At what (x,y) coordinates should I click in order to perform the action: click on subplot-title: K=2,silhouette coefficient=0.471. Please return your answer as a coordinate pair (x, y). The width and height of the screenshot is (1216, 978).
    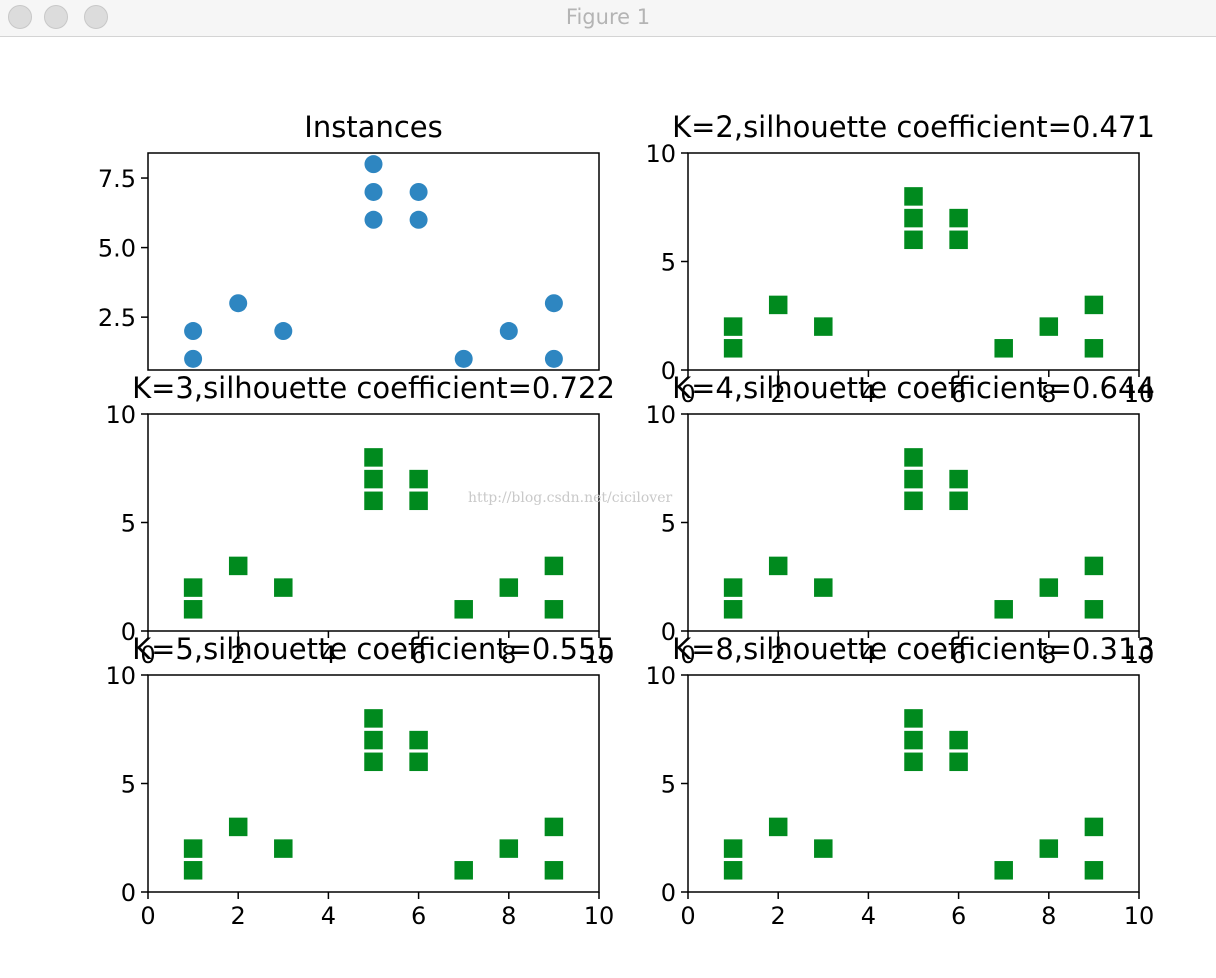
    Looking at the image, I should click on (913, 127).